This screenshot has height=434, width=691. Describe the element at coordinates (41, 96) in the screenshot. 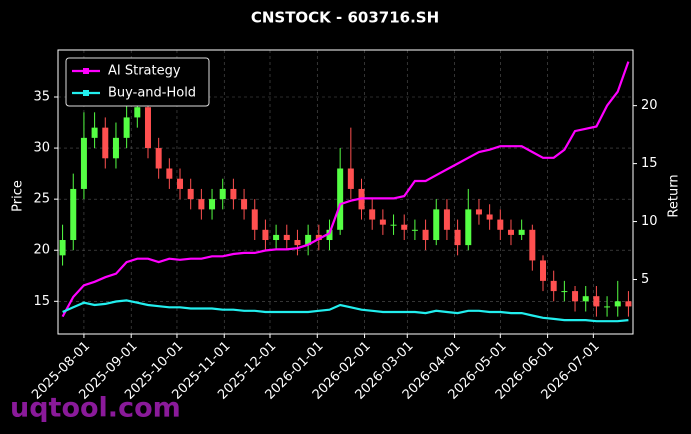

I see `y-tick-label: 35` at that location.